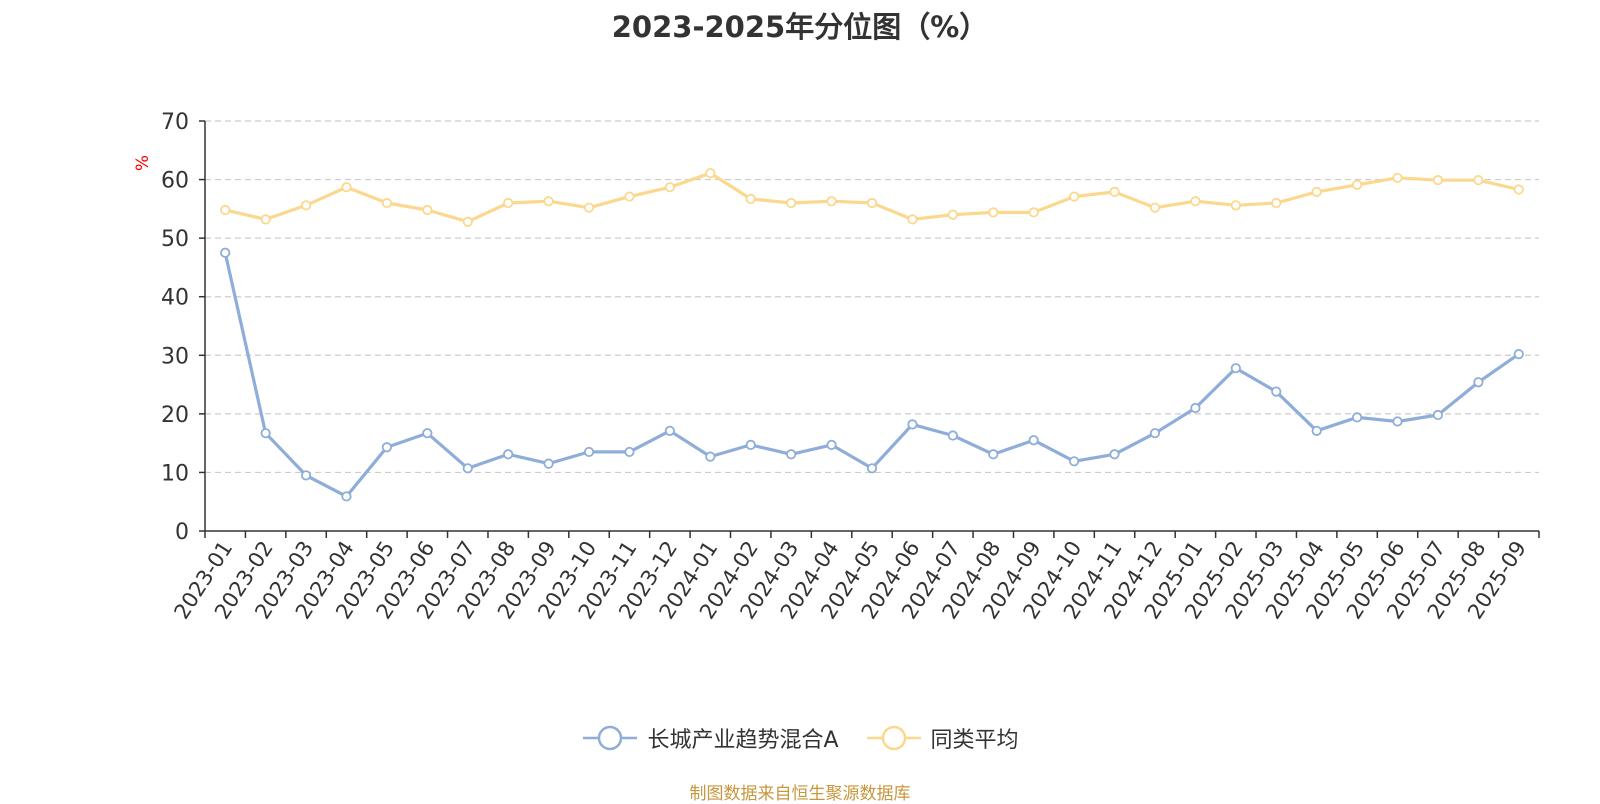 Image resolution: width=1600 pixels, height=804 pixels. What do you see at coordinates (743, 740) in the screenshot?
I see `legend-label-fund: 长城产业趋势混合A` at bounding box center [743, 740].